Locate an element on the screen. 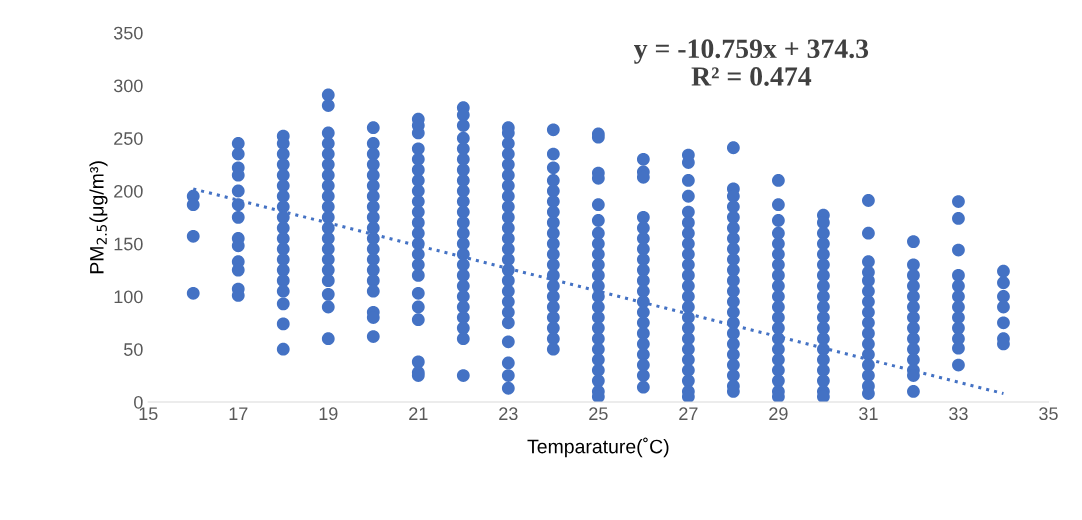  y-tick-label: 50 is located at coordinates (133, 349).